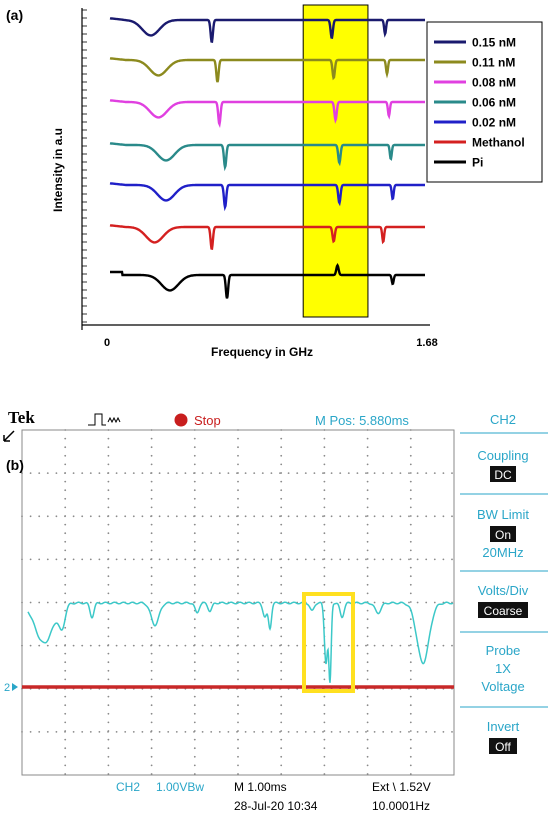 The image size is (550, 822). I want to click on side-menu-bw-limit: BW Limit On 20MHz, so click(503, 533).